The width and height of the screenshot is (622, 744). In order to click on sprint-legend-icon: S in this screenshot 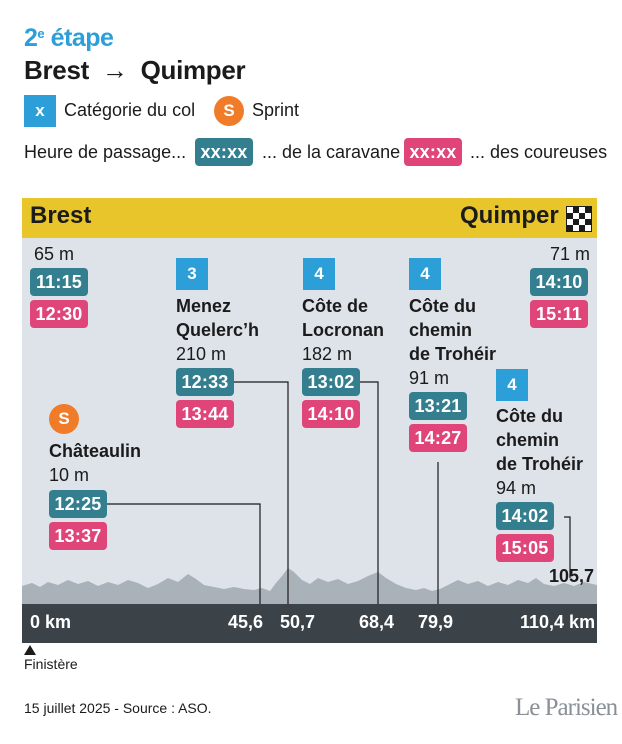, I will do `click(229, 111)`.